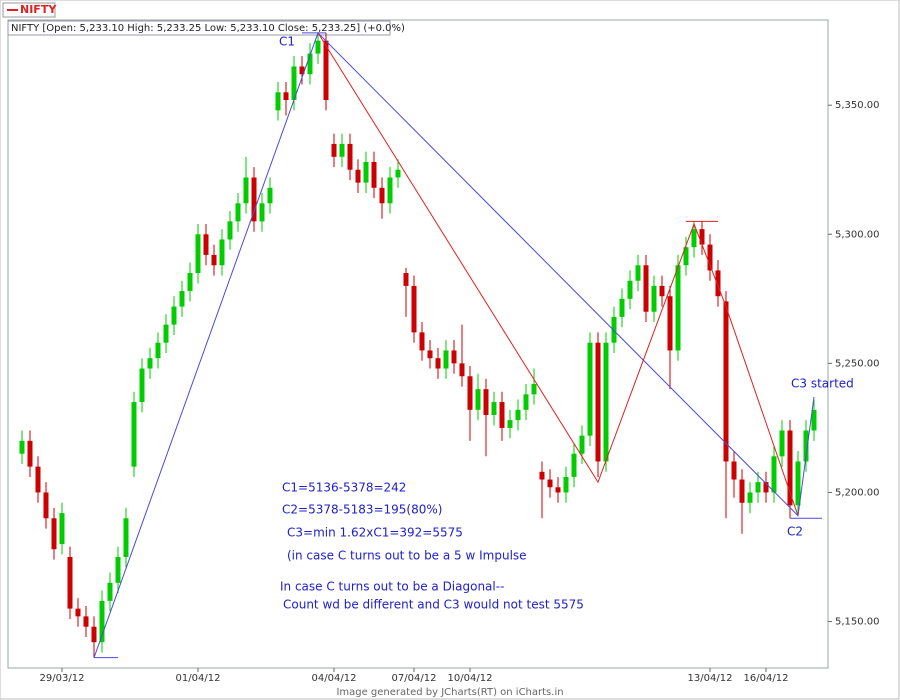 The image size is (900, 700). I want to click on legend-box, so click(29, 10).